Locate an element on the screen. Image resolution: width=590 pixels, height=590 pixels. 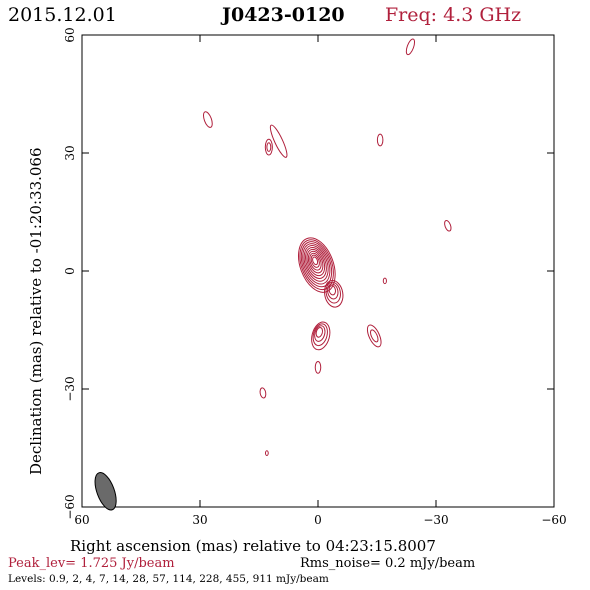
source-name: J0423-0120 is located at coordinates (282, 15).